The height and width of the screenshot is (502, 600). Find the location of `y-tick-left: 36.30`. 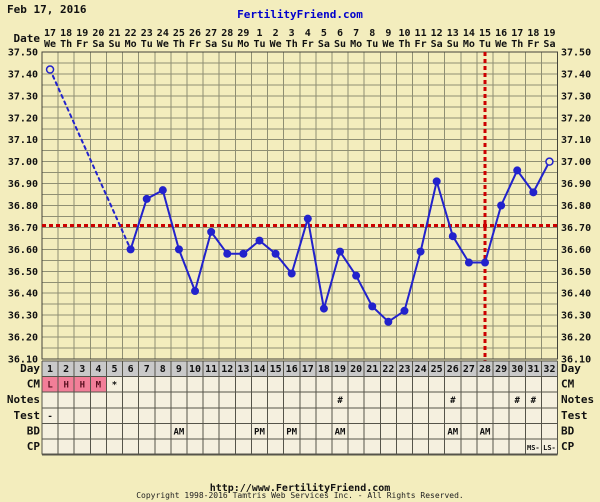

y-tick-left: 36.30 is located at coordinates (23, 316).